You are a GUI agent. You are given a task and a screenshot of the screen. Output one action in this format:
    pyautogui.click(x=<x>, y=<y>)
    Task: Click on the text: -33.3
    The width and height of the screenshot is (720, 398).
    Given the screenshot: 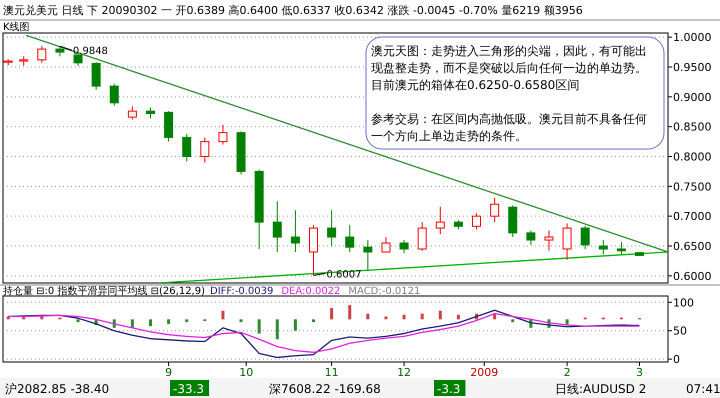 What is the action you would take?
    pyautogui.click(x=188, y=389)
    